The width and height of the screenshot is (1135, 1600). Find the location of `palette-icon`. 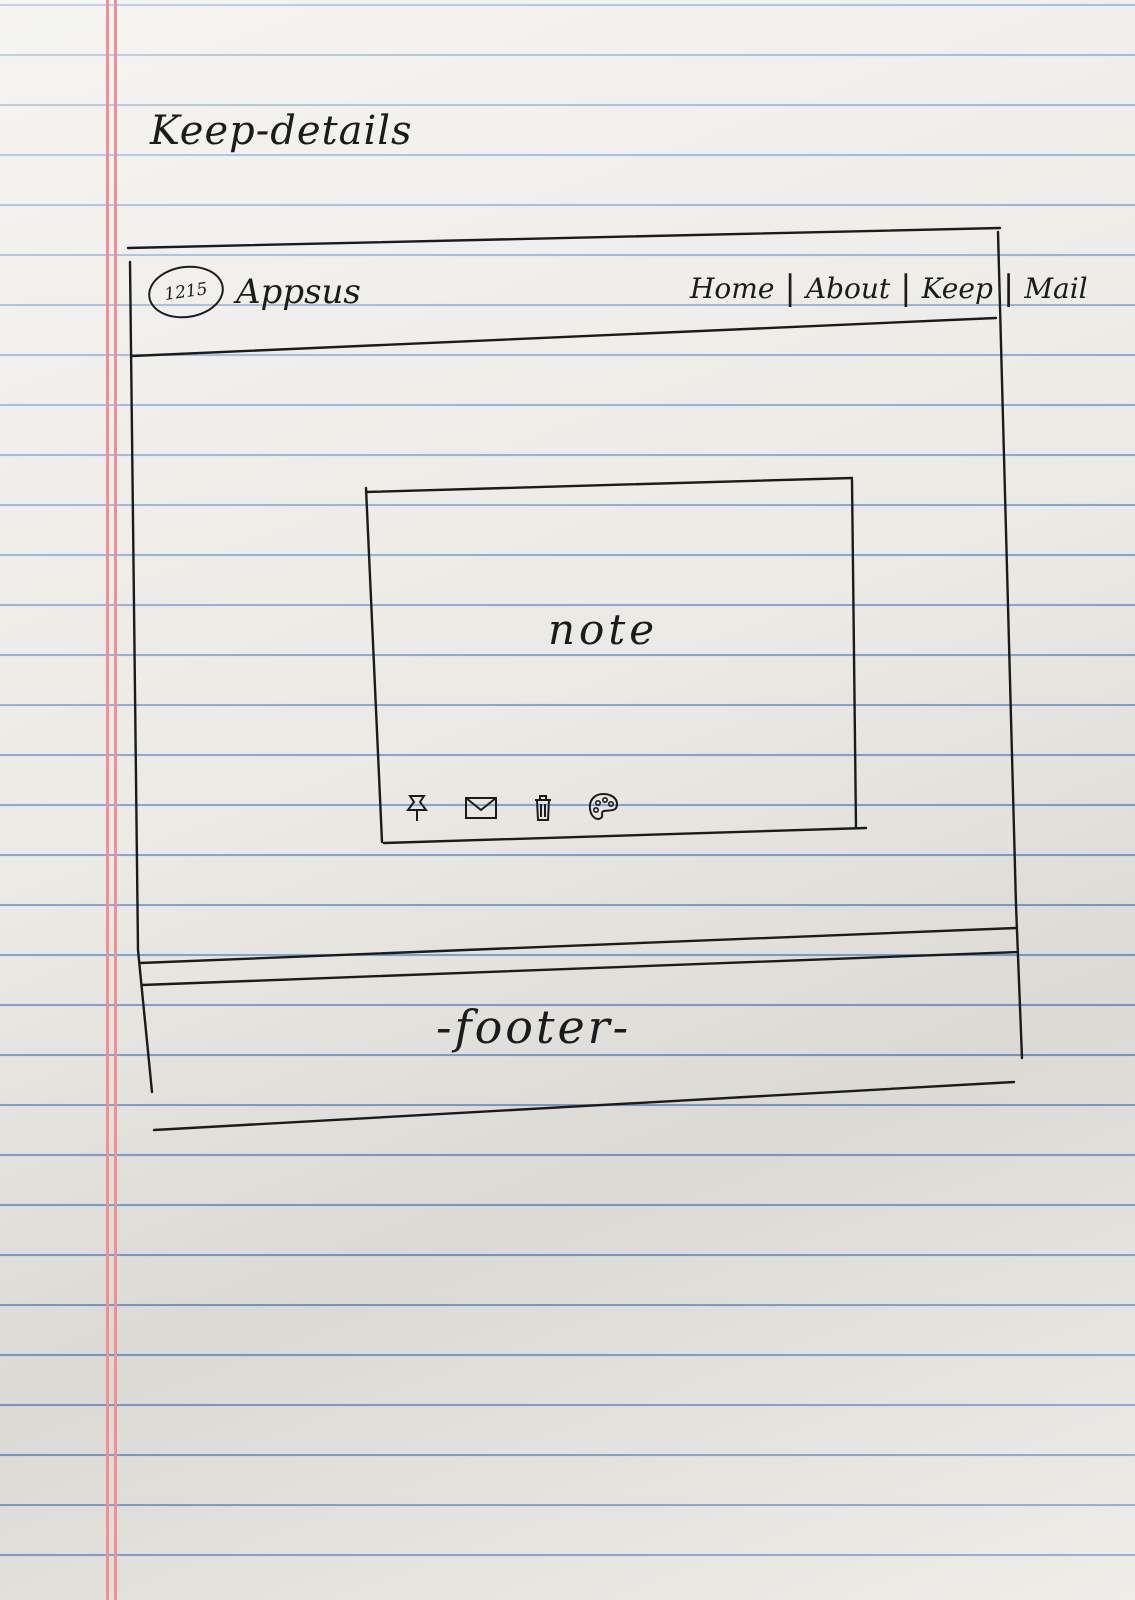

palette-icon is located at coordinates (603, 807).